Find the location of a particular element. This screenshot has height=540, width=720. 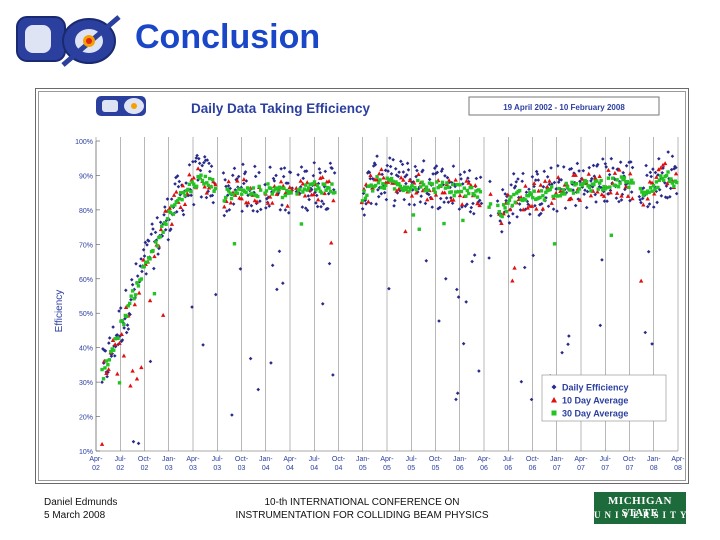

legend-marker-ten-day is located at coordinates (554, 400).